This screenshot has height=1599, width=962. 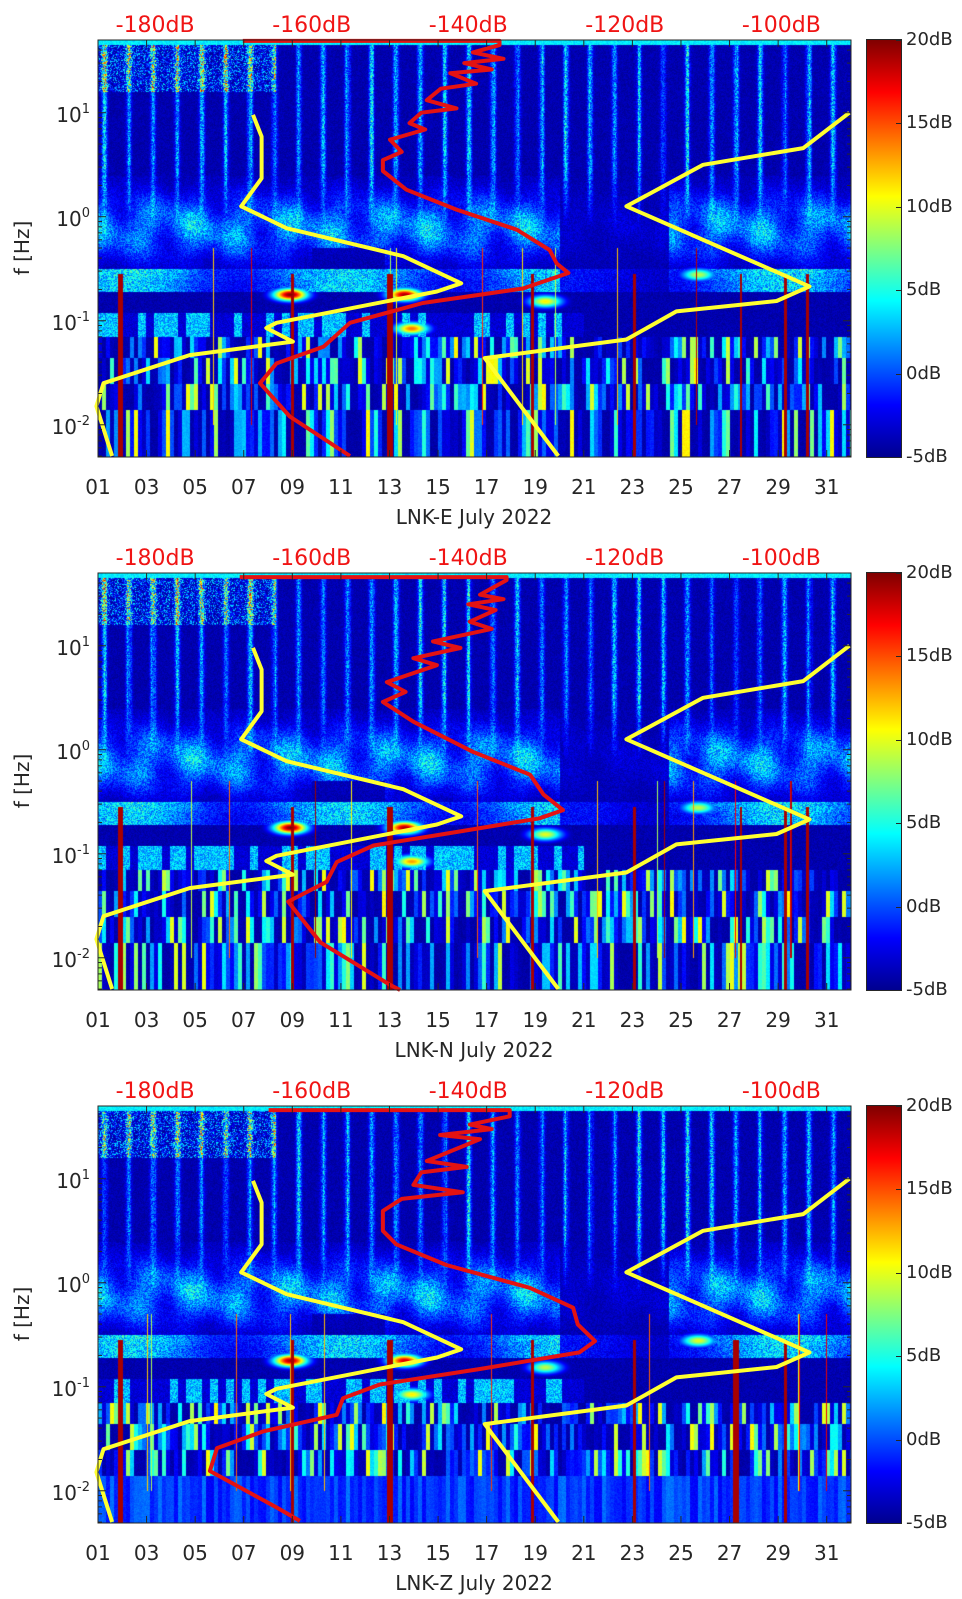 I want to click on x-axis-label: LNK-E July 2022, so click(x=474, y=517).